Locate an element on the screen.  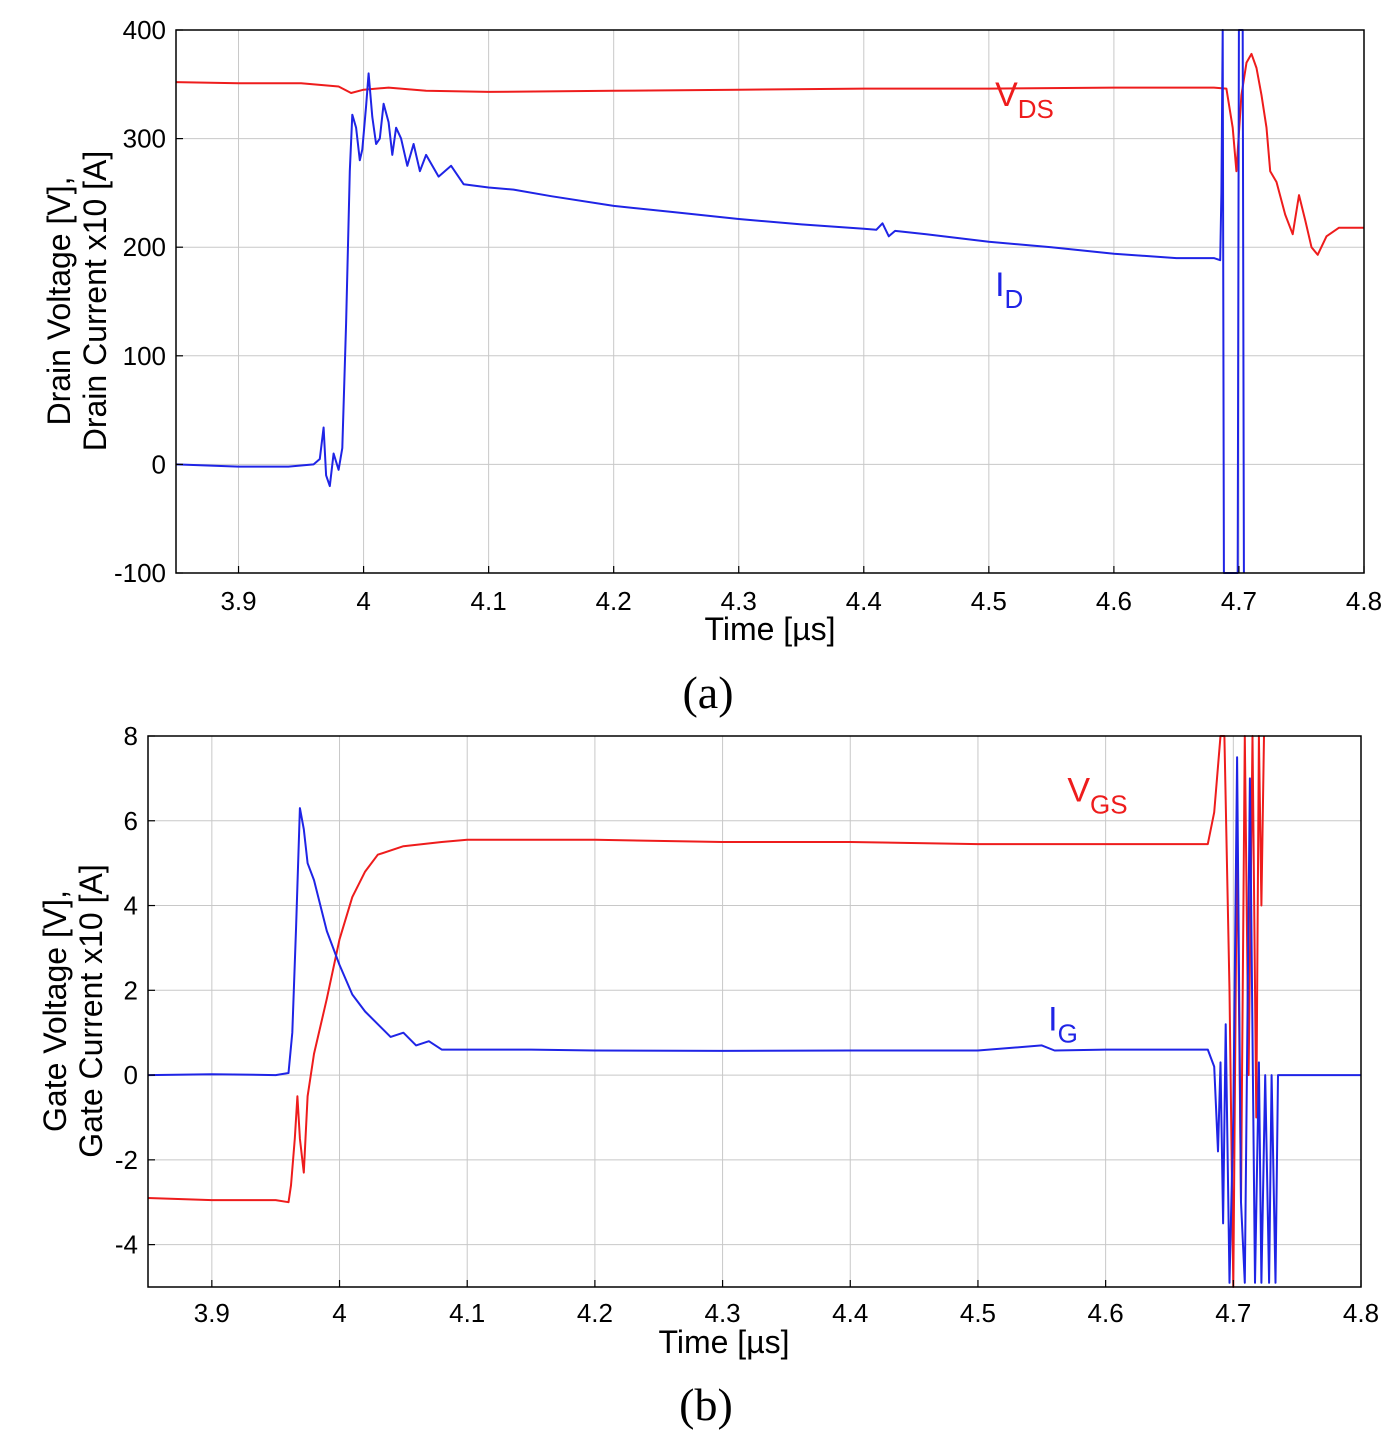
panel-b-y-tick-label: 2 is located at coordinates (131, 990).